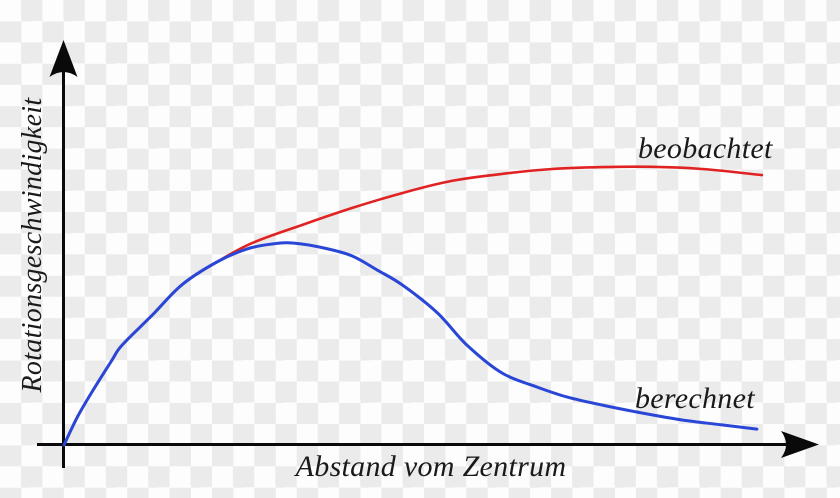  Describe the element at coordinates (63, 58) in the screenshot. I see `y-axis-arrowhead-icon` at that location.